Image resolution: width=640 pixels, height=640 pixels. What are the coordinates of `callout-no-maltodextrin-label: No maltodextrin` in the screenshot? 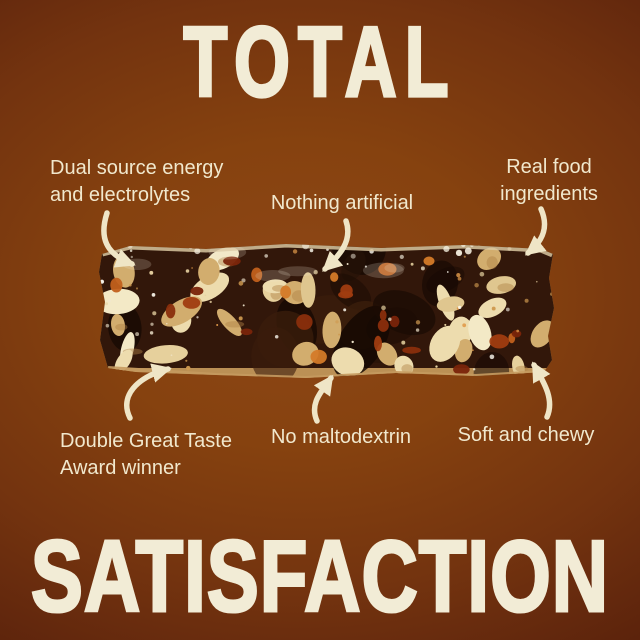 It's located at (341, 437).